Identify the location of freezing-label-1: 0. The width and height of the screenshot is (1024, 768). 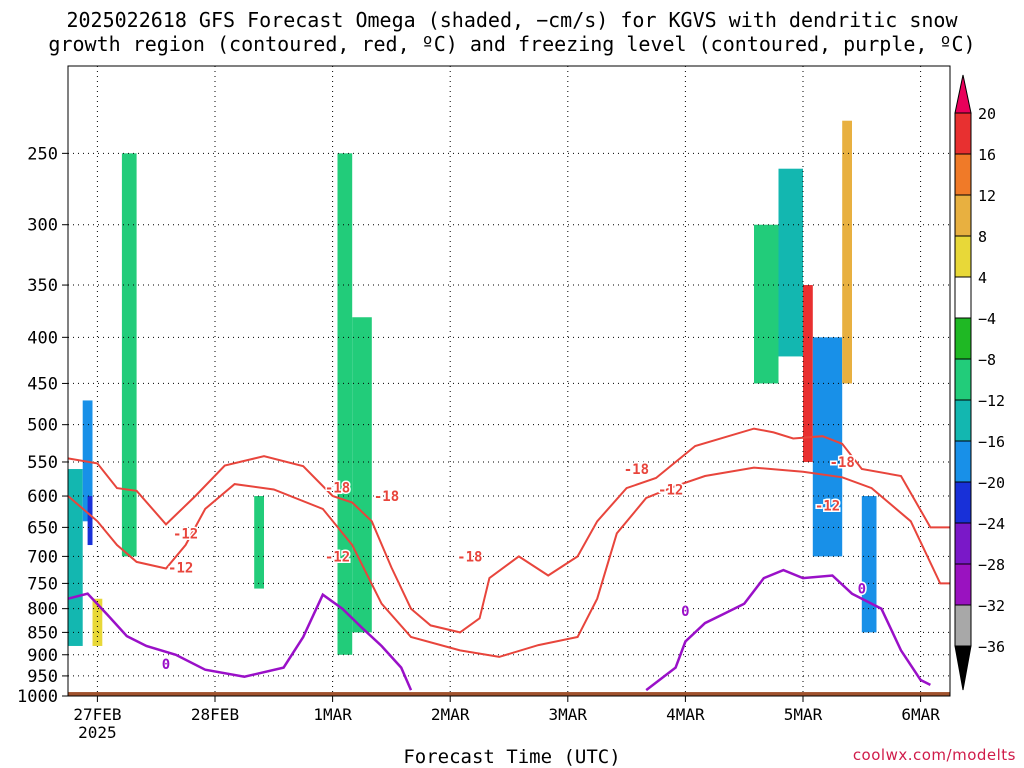
(685, 612).